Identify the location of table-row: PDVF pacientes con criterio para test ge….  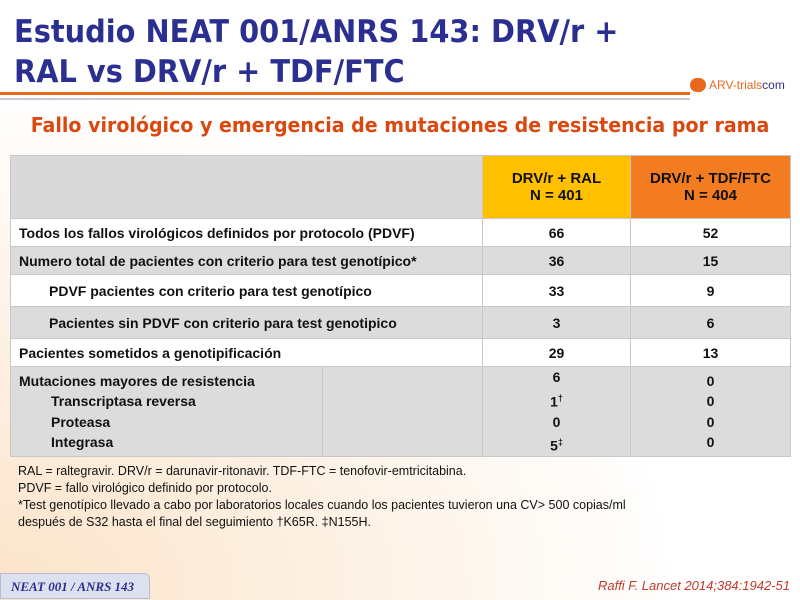
(400, 290).